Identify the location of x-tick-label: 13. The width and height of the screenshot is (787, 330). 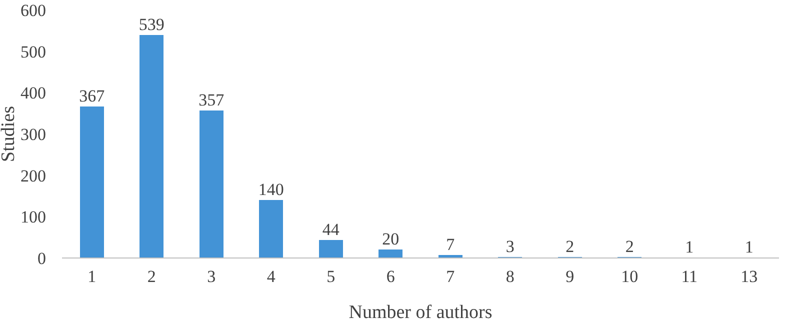
(749, 276).